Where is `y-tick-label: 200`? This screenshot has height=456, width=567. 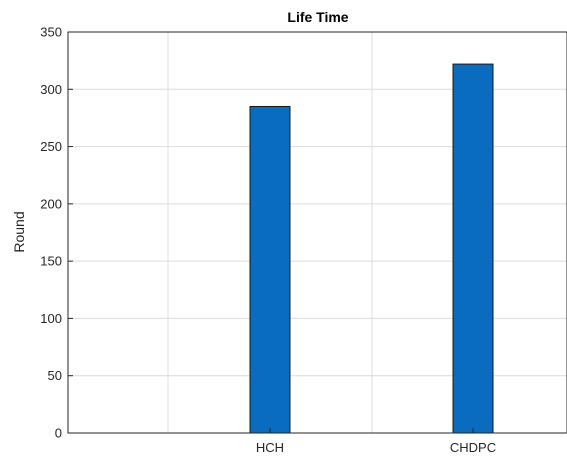
y-tick-label: 200 is located at coordinates (51, 203).